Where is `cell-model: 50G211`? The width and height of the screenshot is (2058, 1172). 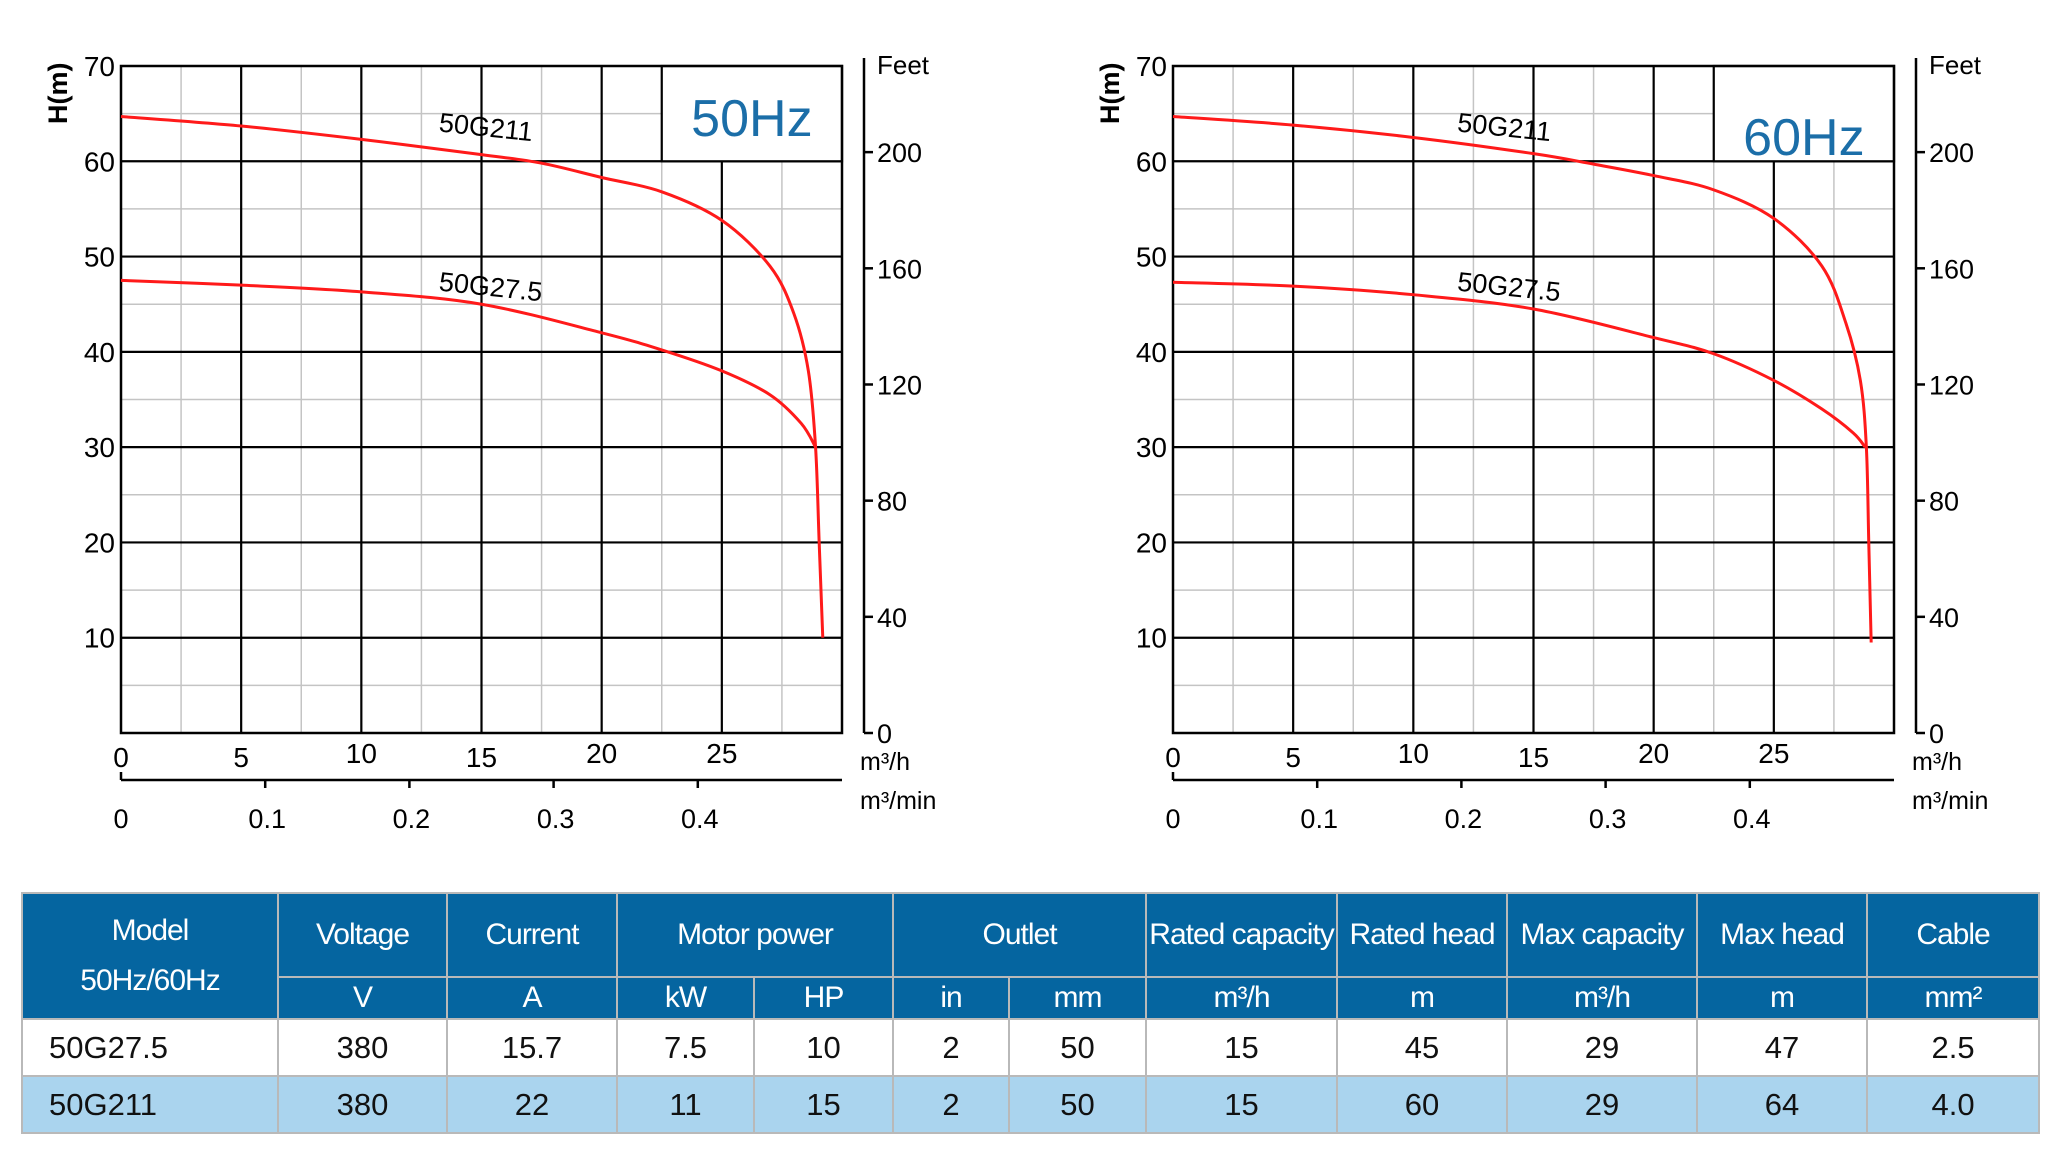 cell-model: 50G211 is located at coordinates (150, 1104).